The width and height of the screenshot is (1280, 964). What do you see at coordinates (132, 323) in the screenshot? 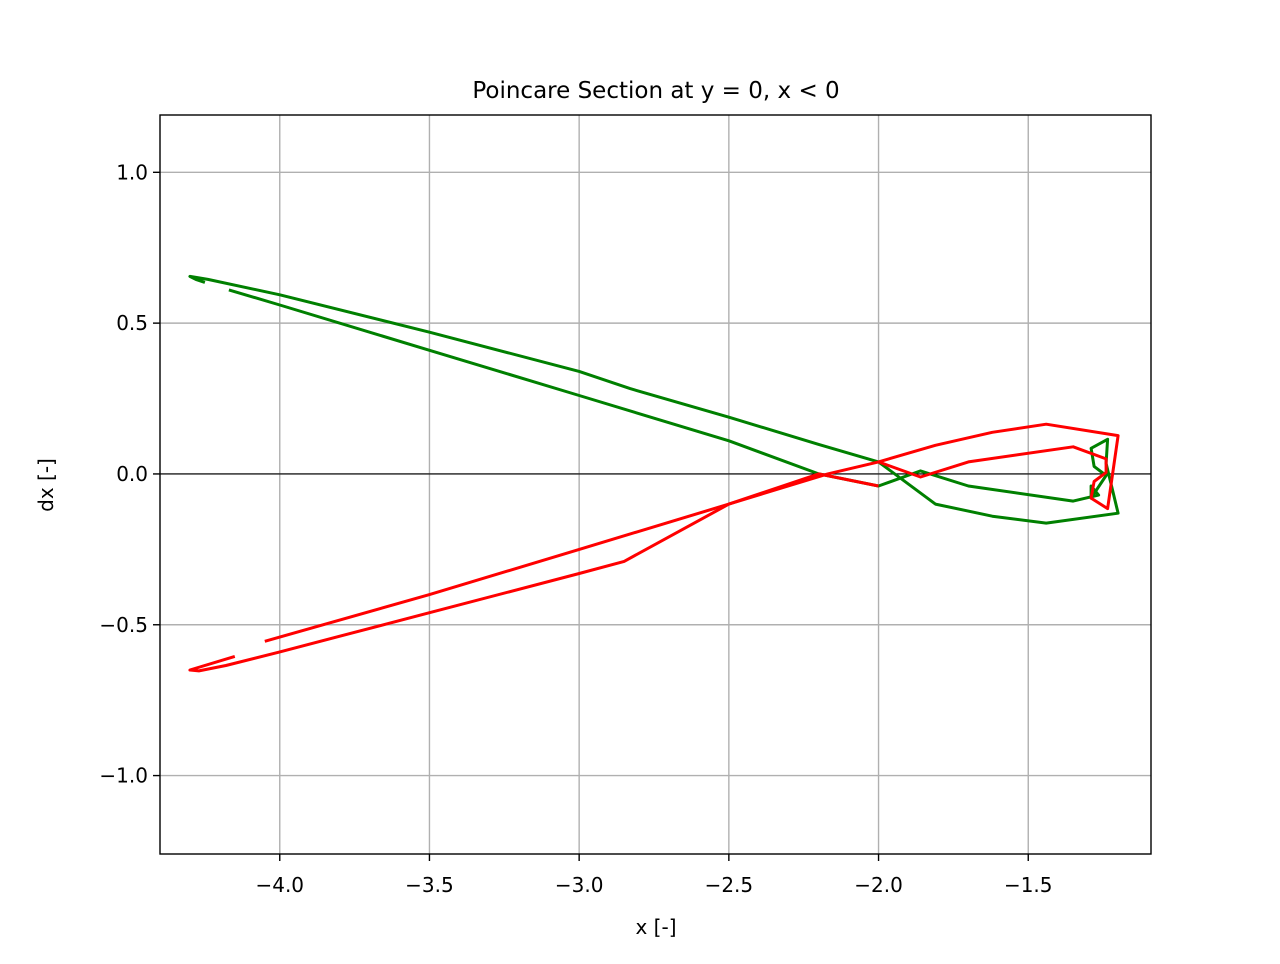
I see `y-tick-label-1: 0.5` at bounding box center [132, 323].